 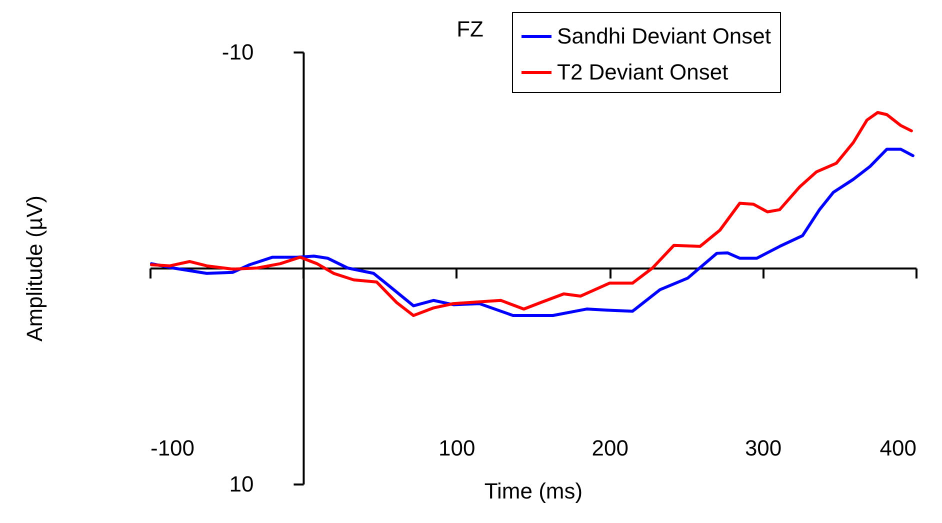 I want to click on x-tick-label: 100, so click(x=457, y=448).